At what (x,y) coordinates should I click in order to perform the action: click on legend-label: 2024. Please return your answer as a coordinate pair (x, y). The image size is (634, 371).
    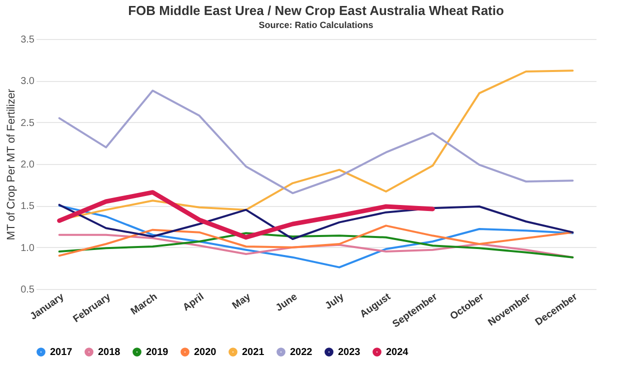
    Looking at the image, I should click on (397, 352).